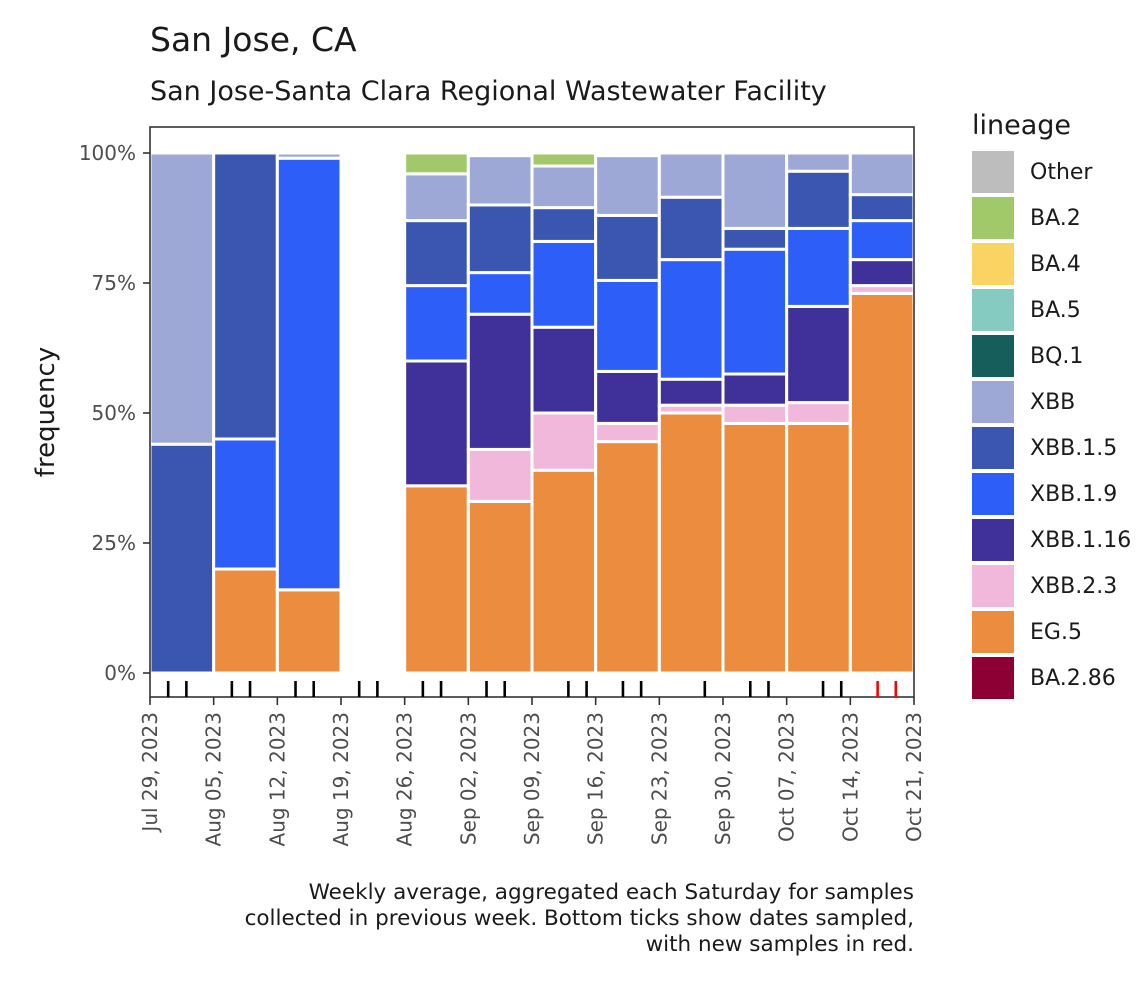 The height and width of the screenshot is (982, 1148). I want to click on legend-label: BA.4, so click(1055, 264).